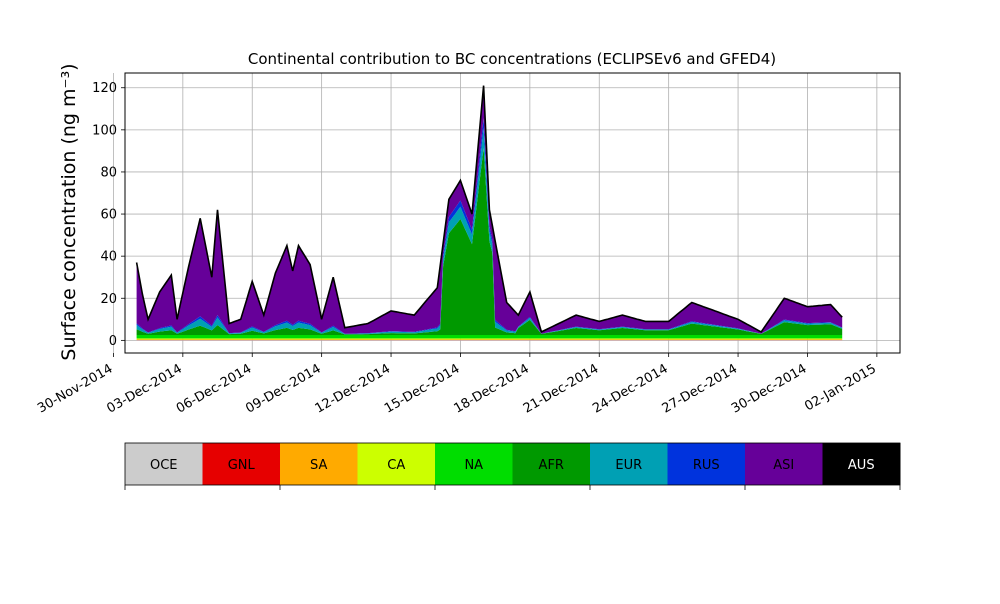 The image size is (1000, 604). What do you see at coordinates (861, 465) in the screenshot?
I see `legend-label-aus: AUS` at bounding box center [861, 465].